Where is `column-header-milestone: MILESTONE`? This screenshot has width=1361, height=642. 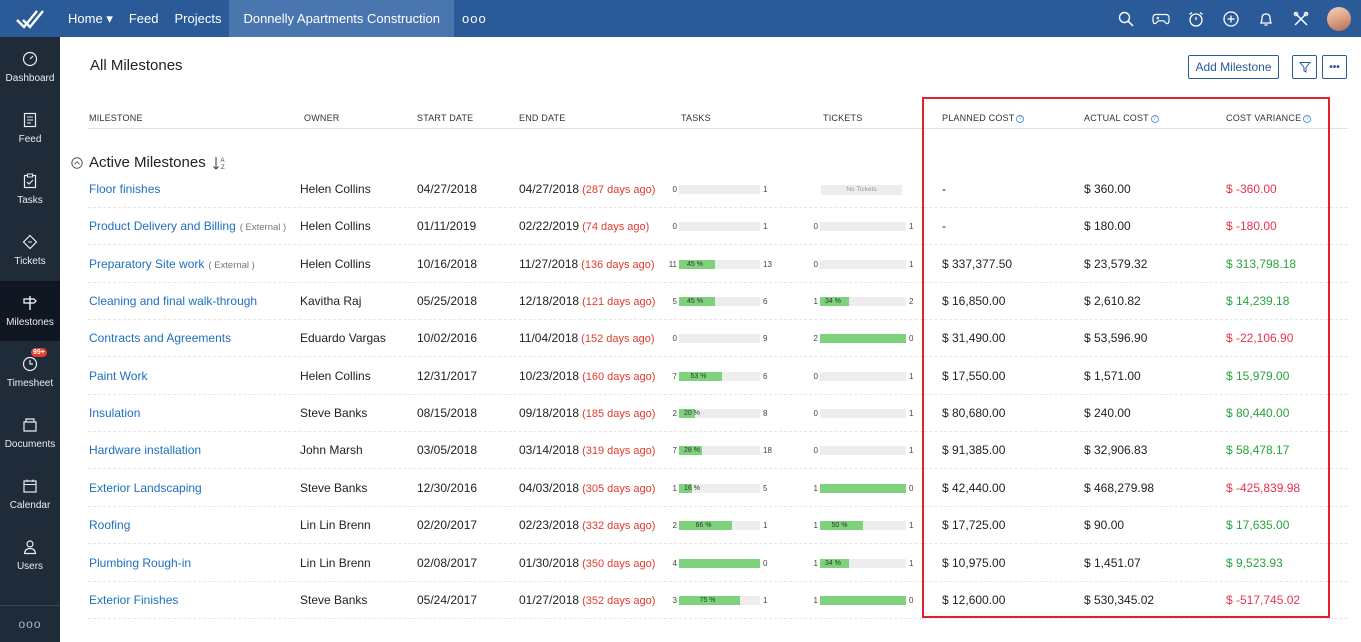
column-header-milestone: MILESTONE is located at coordinates (116, 118).